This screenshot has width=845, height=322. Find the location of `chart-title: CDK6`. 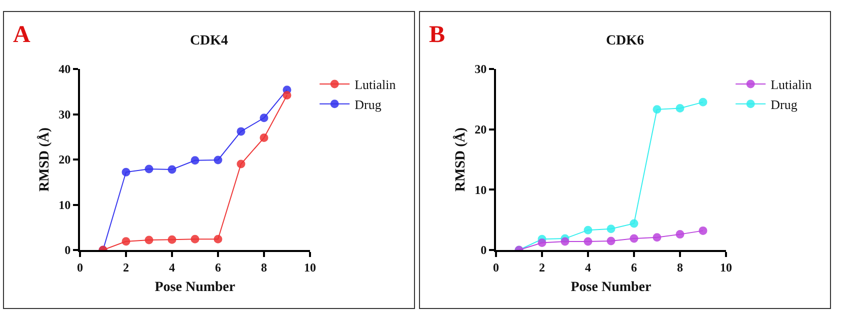

chart-title: CDK6 is located at coordinates (625, 41).